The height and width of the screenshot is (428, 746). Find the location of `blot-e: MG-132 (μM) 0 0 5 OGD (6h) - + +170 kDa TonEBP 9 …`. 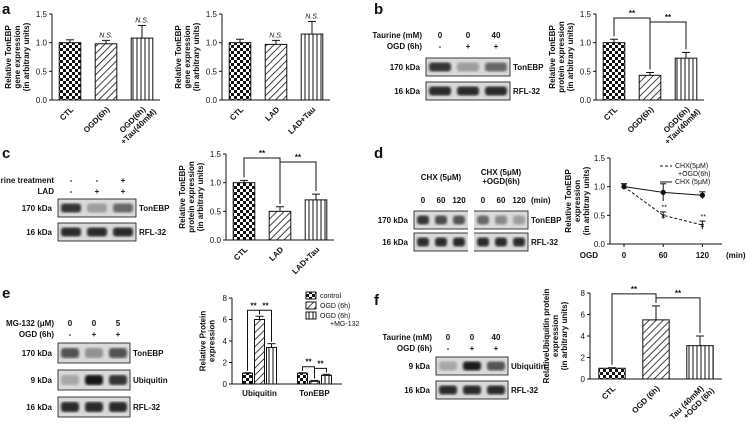

blot-e: MG-132 (μM) 0 0 5 OGD (6h) - + +170 kDa TonEBP 9 … is located at coordinates (87, 368).